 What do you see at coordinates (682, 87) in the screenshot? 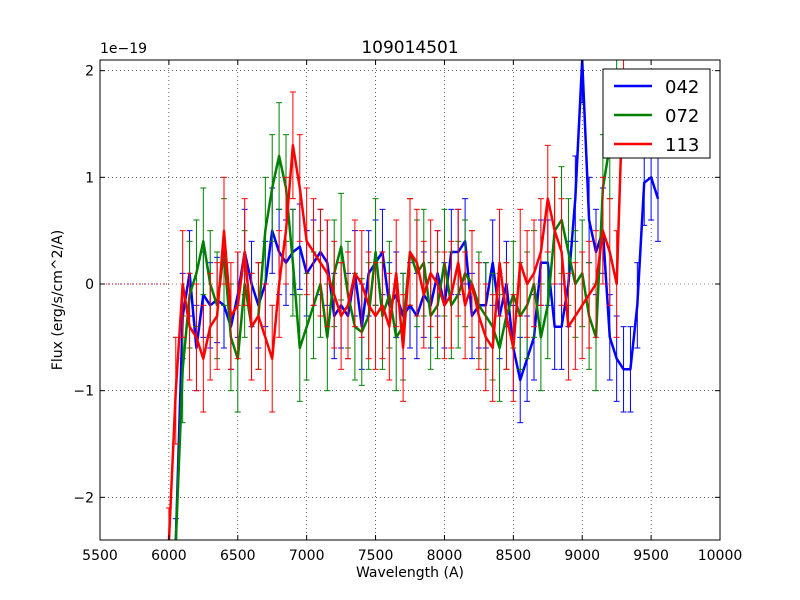
I see `legend-label-042: 042` at bounding box center [682, 87].